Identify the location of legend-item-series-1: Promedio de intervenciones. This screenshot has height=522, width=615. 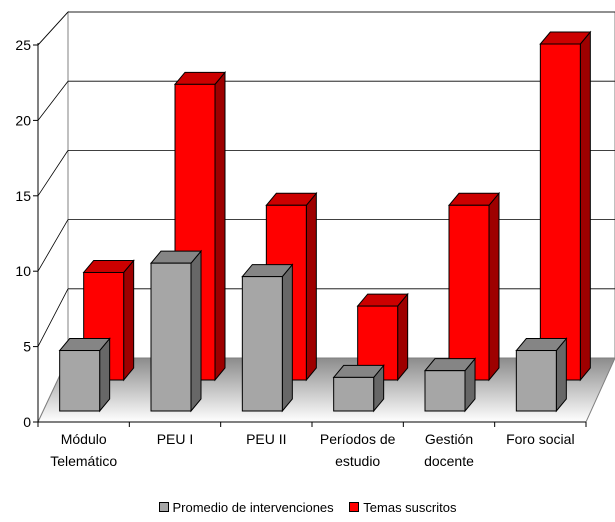
(246, 507).